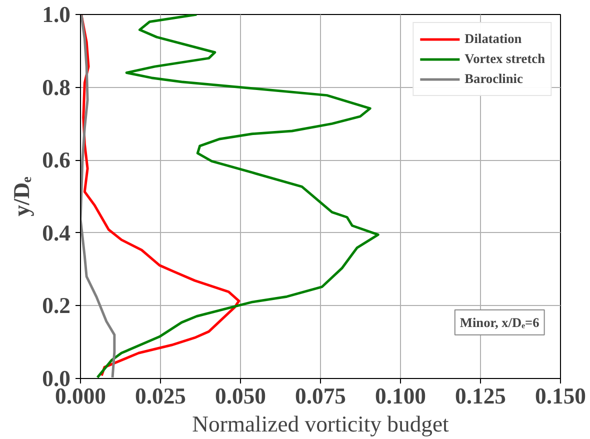  What do you see at coordinates (320, 396) in the screenshot?
I see `x-tick-label: 0.075` at bounding box center [320, 396].